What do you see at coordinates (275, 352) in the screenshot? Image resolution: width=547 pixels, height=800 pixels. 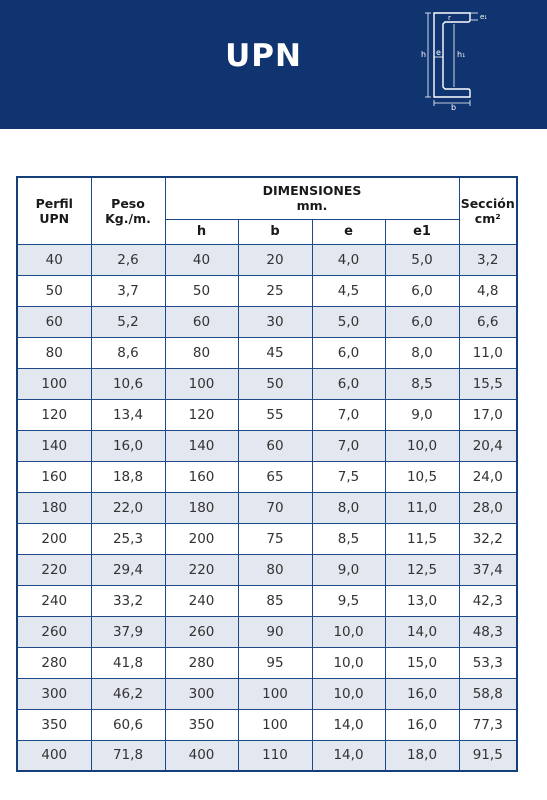 I see `cell-b: 45` at bounding box center [275, 352].